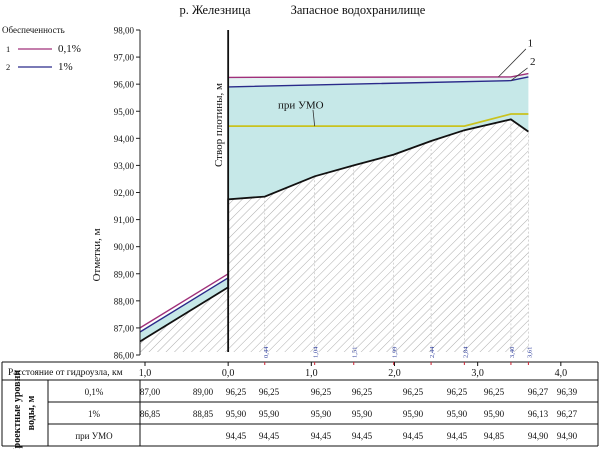 Image resolution: width=600 pixels, height=449 pixels. Describe the element at coordinates (150, 392) in the screenshot. I see `table-cell: 87,00` at that location.